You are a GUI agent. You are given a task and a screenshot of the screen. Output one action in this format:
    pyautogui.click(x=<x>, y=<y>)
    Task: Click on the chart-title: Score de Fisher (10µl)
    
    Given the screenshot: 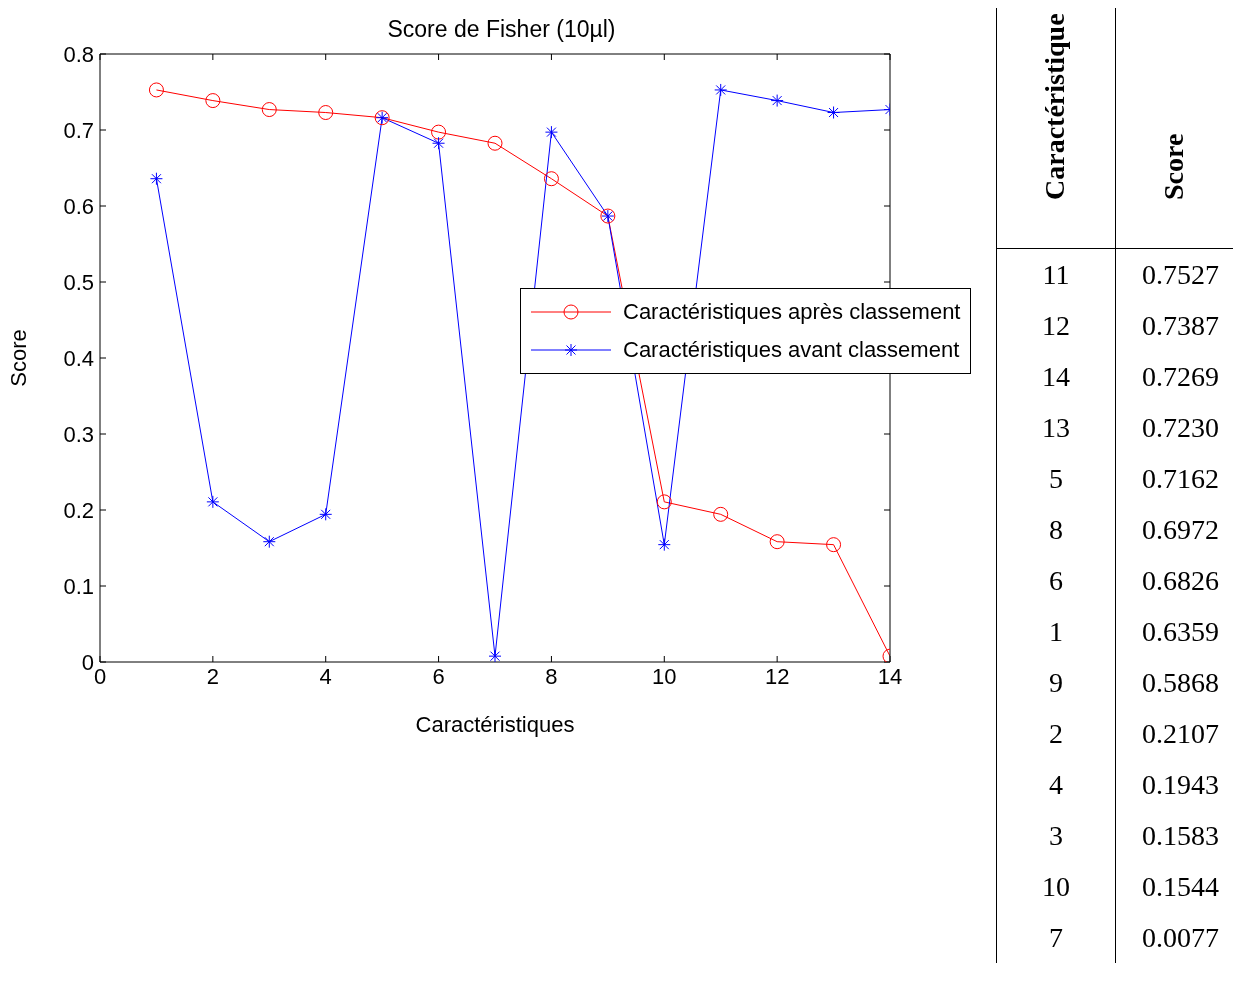 What is the action you would take?
    pyautogui.click(x=501, y=29)
    